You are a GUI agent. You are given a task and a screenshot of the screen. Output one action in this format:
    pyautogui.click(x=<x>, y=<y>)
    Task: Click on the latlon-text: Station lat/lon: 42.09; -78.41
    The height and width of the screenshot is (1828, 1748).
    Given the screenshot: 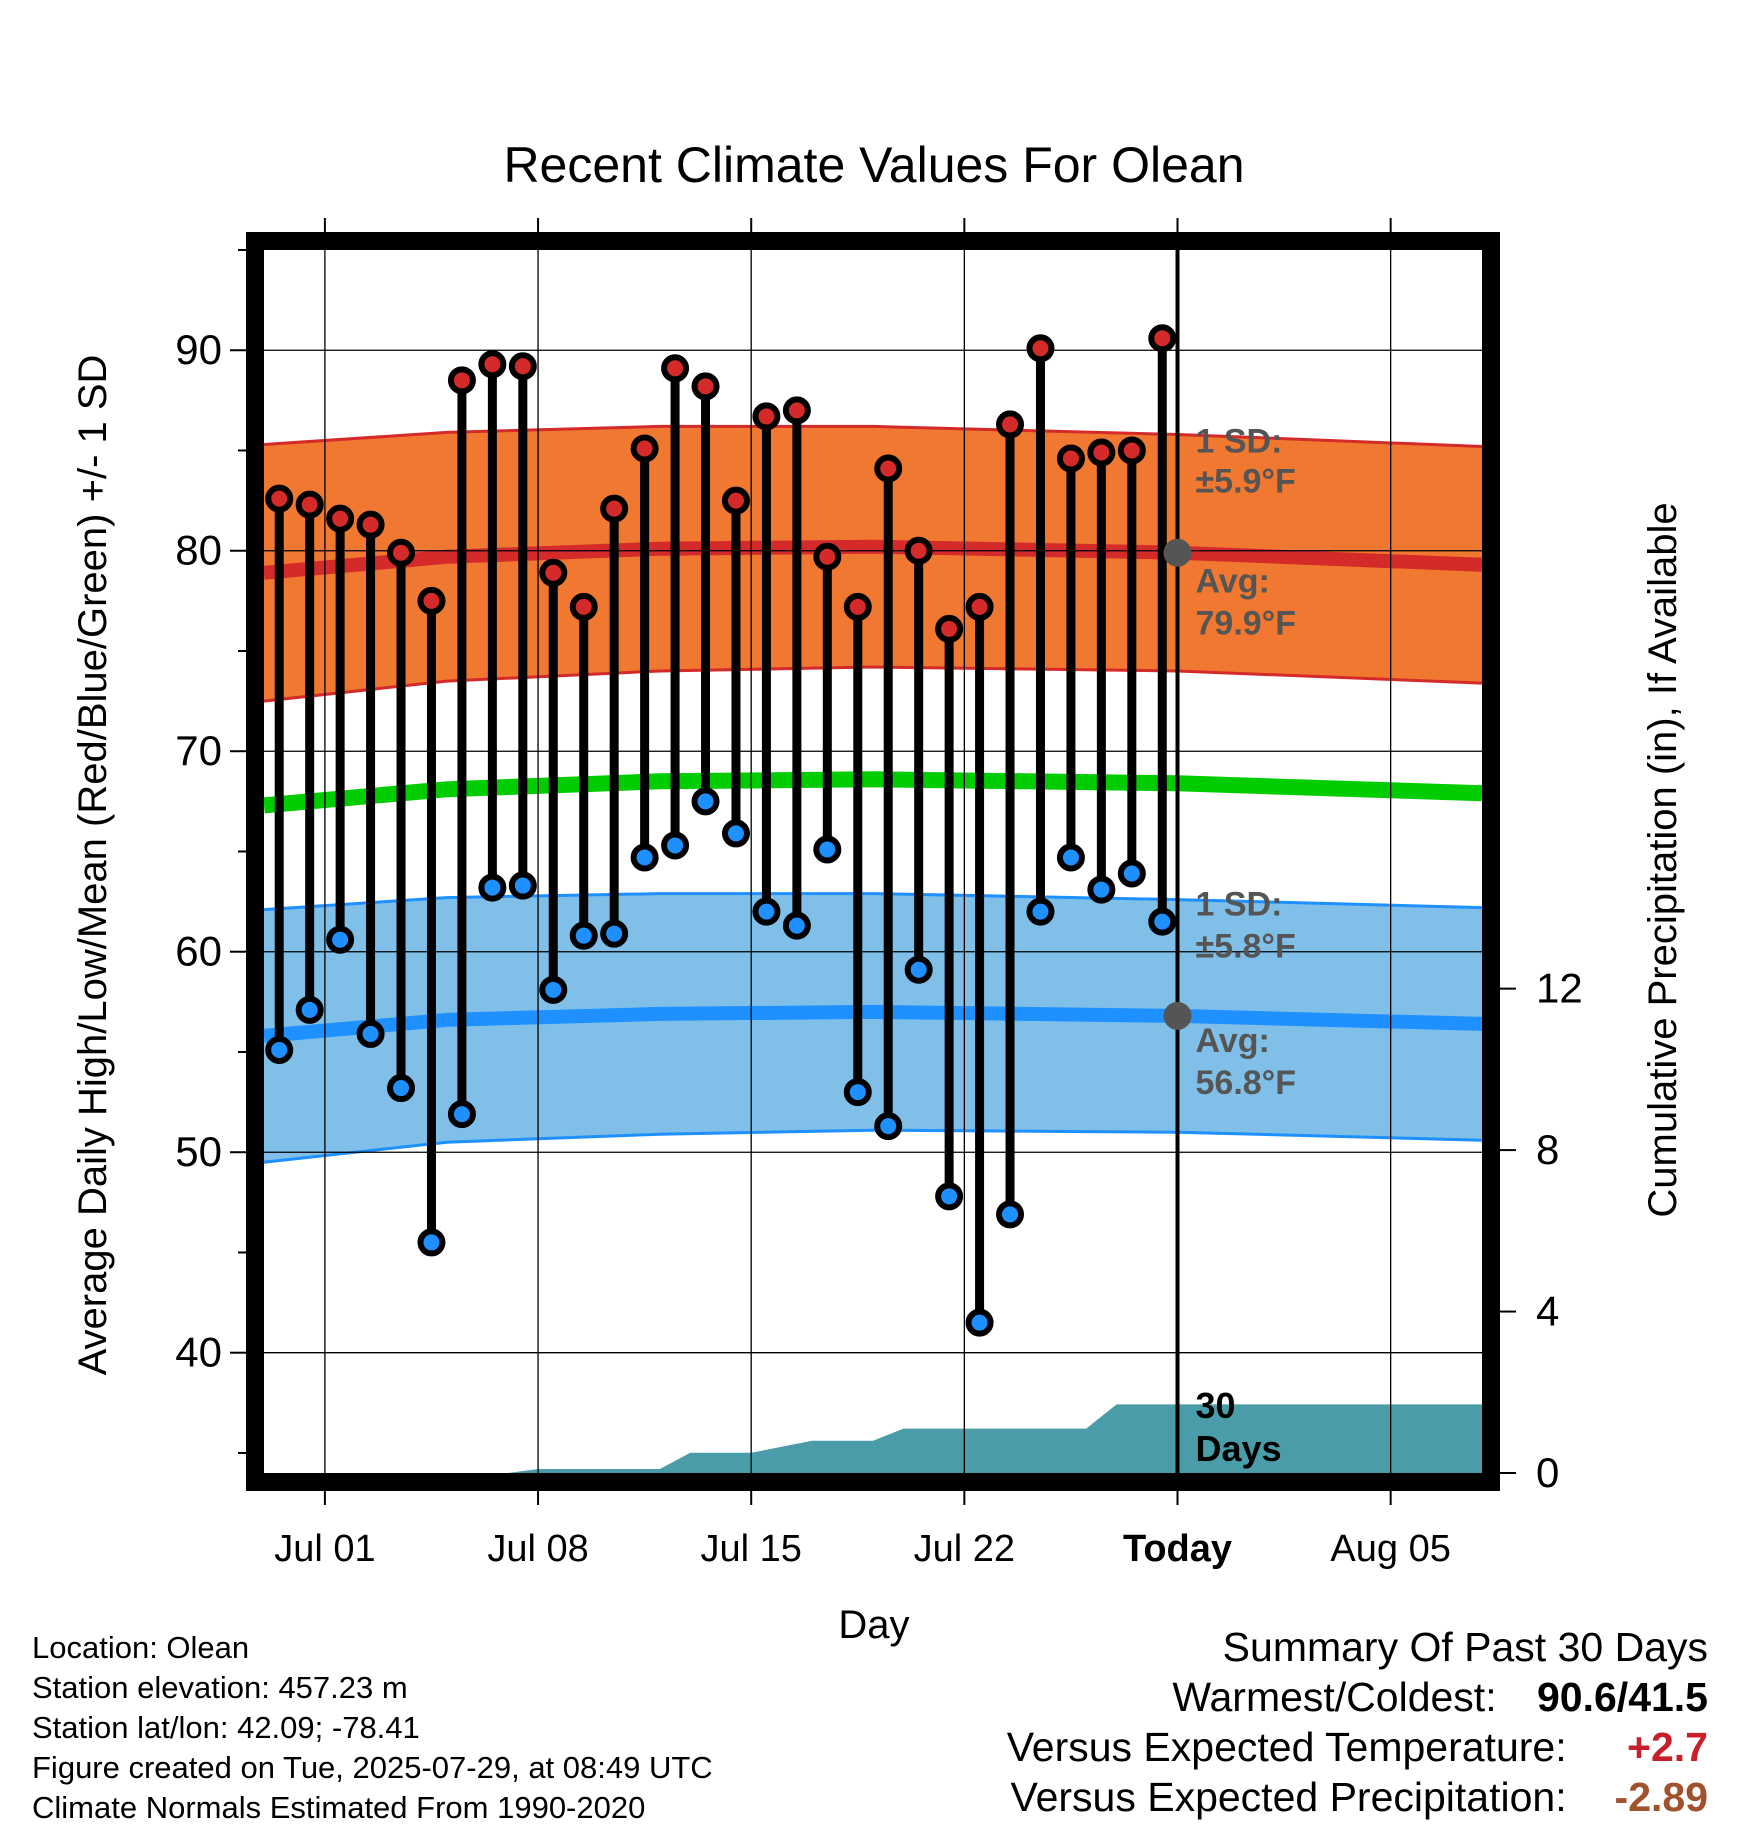 What is the action you would take?
    pyautogui.click(x=226, y=1727)
    